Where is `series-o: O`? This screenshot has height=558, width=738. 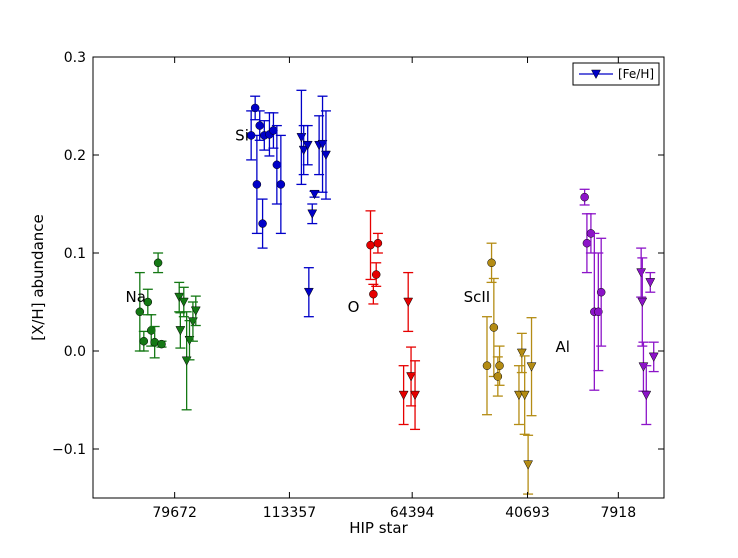
series-o: O is located at coordinates (384, 320).